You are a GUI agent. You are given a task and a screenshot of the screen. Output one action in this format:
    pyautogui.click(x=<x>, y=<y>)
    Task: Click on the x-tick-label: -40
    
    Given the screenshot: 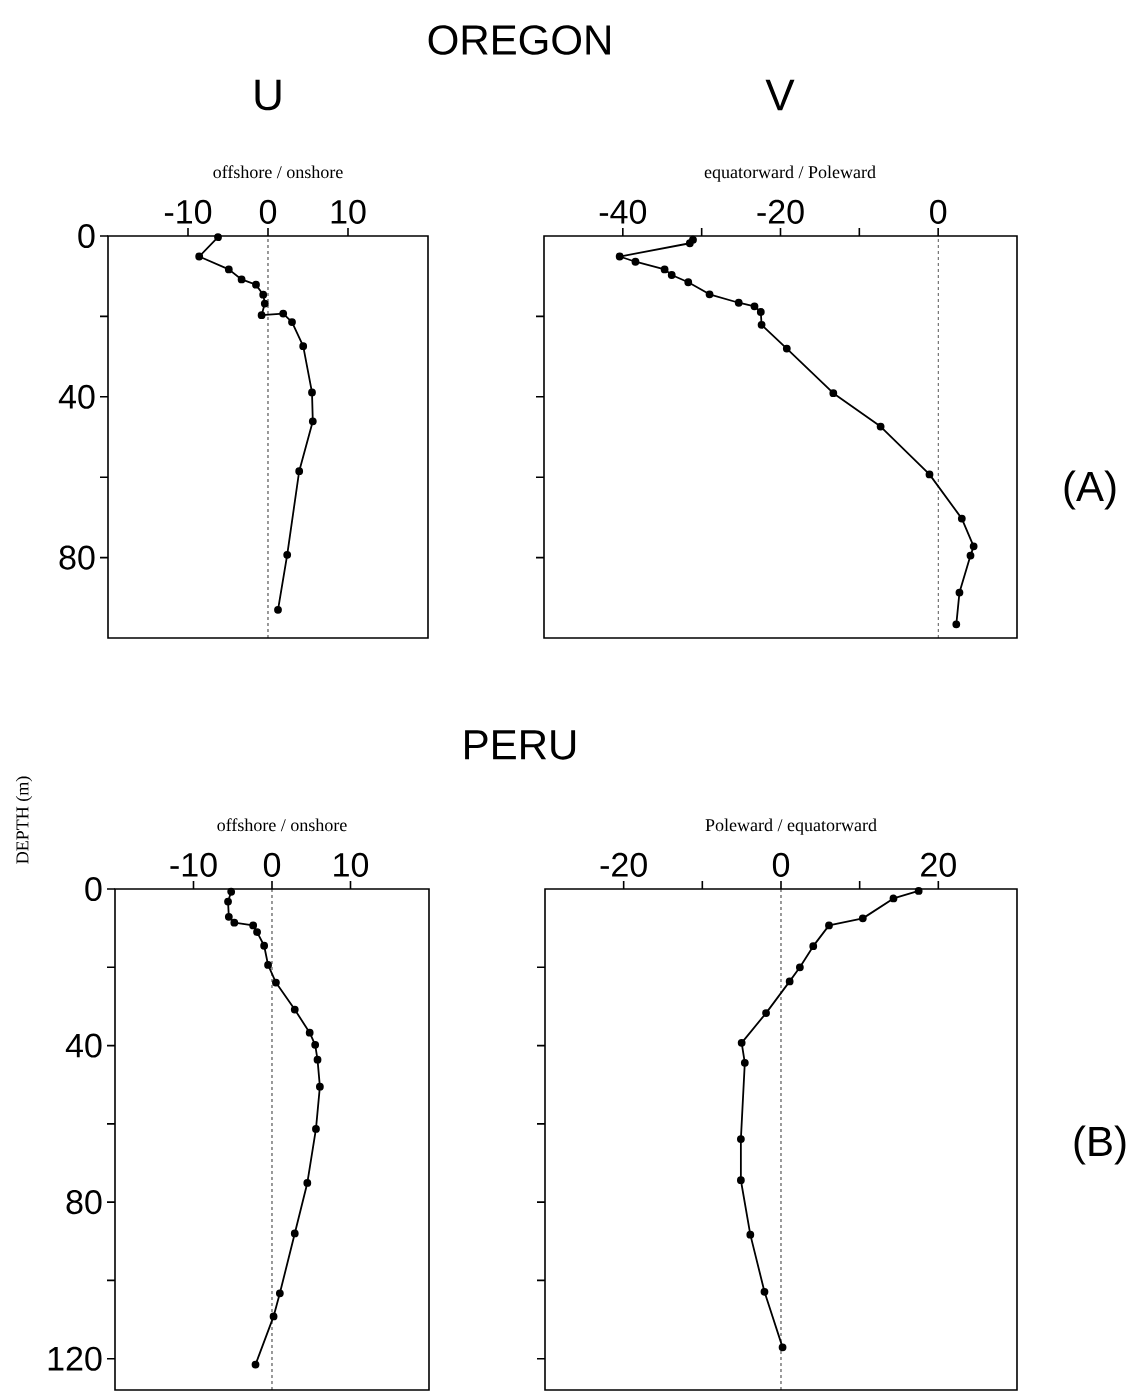 What is the action you would take?
    pyautogui.click(x=623, y=211)
    